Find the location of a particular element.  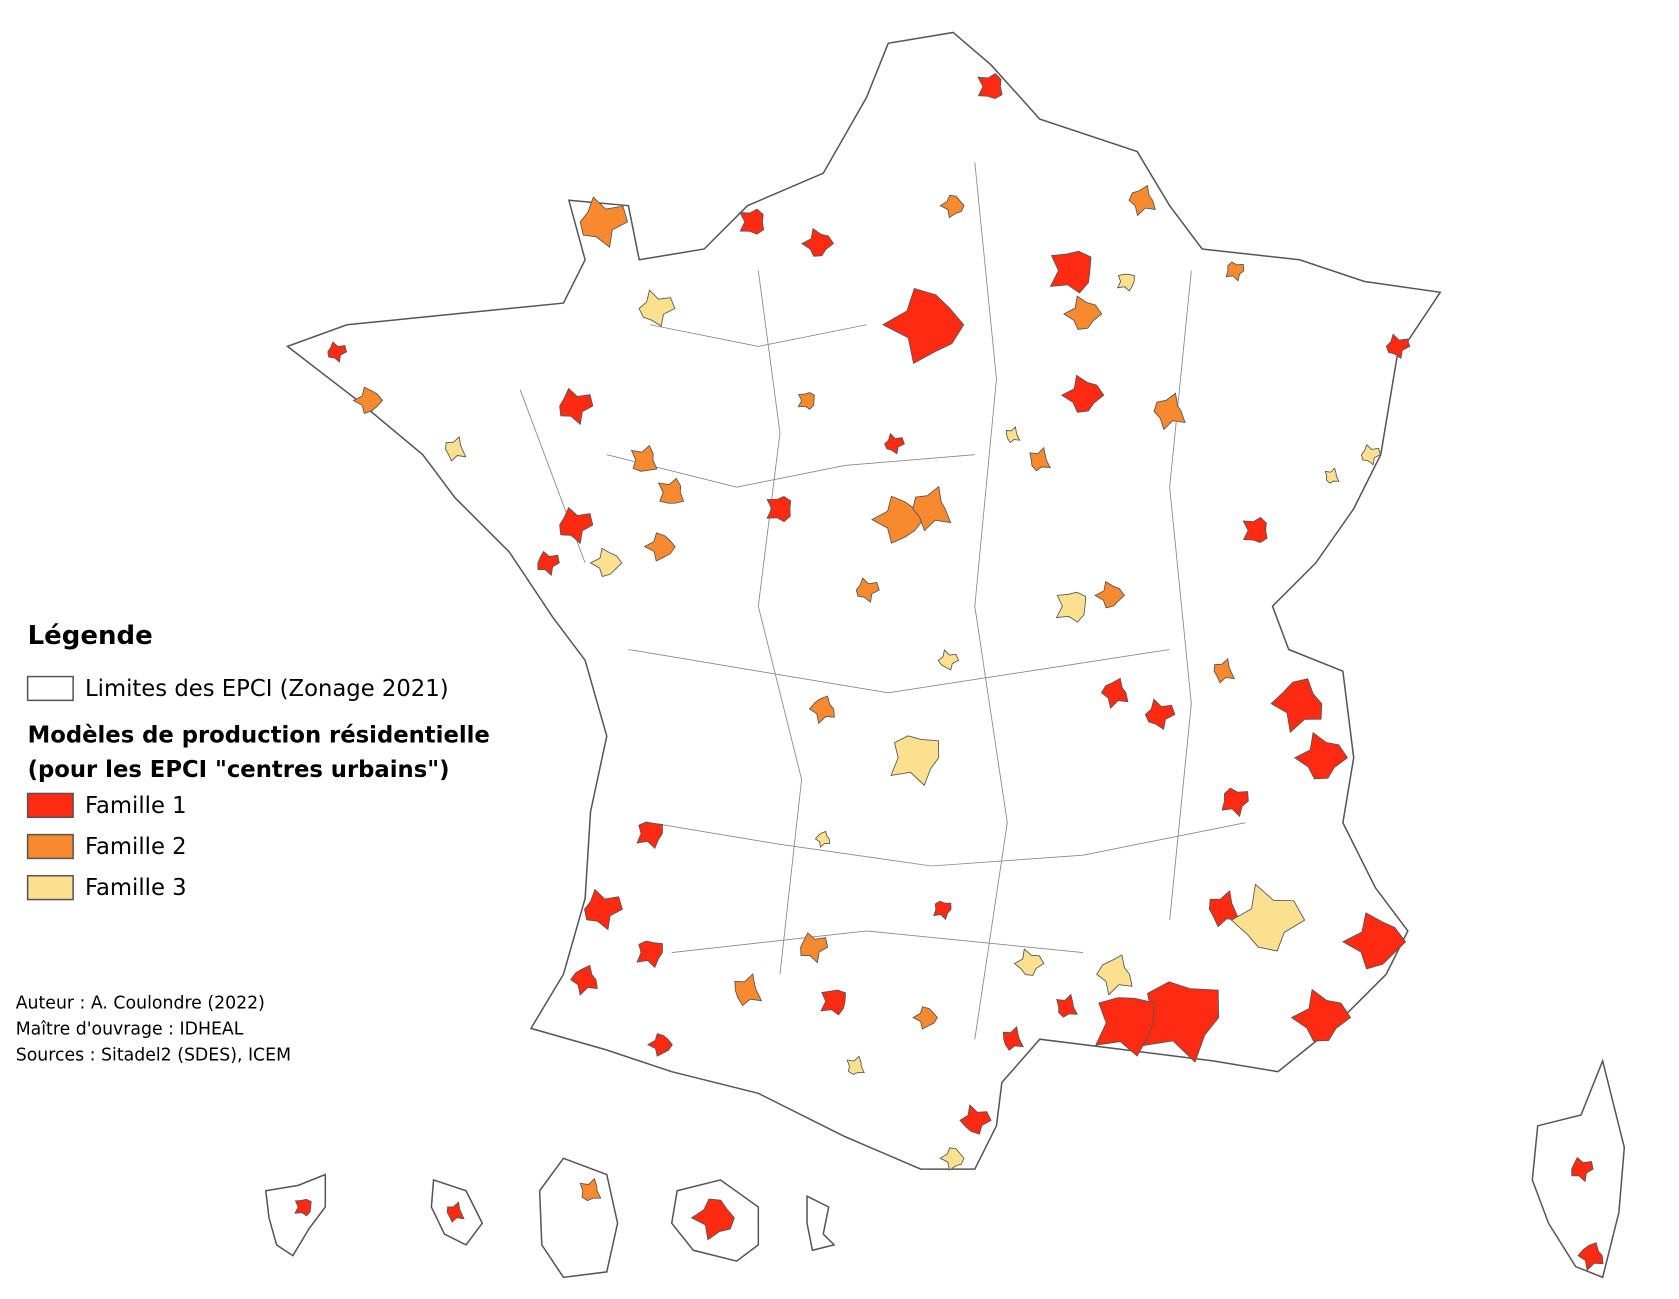

legend-subtitle: (pour les EPCI "centres urbains") is located at coordinates (239, 770).